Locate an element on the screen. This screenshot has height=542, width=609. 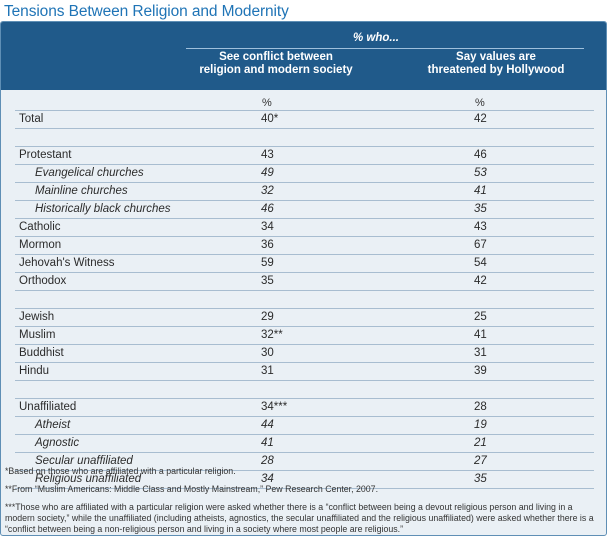
header-divider is located at coordinates (385, 48).